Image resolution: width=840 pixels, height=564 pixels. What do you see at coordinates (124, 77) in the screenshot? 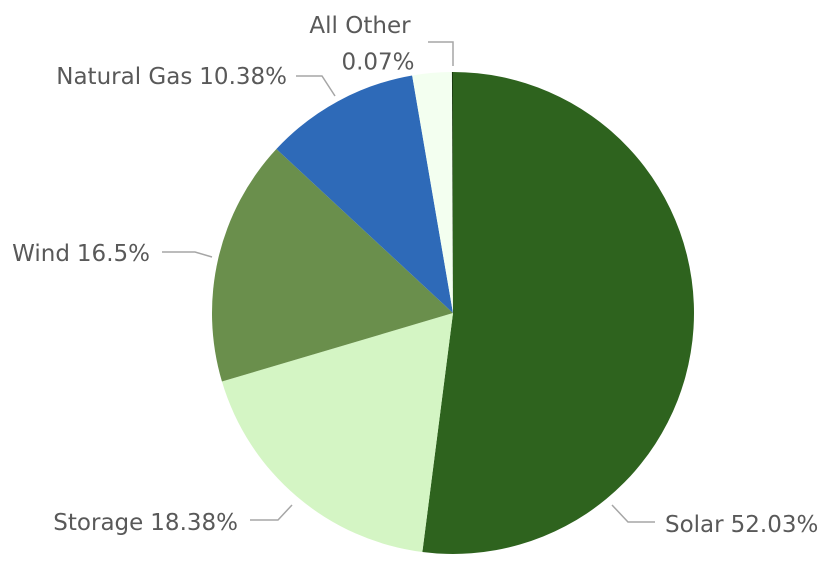
I see `slice-name: Natural Gas` at bounding box center [124, 77].